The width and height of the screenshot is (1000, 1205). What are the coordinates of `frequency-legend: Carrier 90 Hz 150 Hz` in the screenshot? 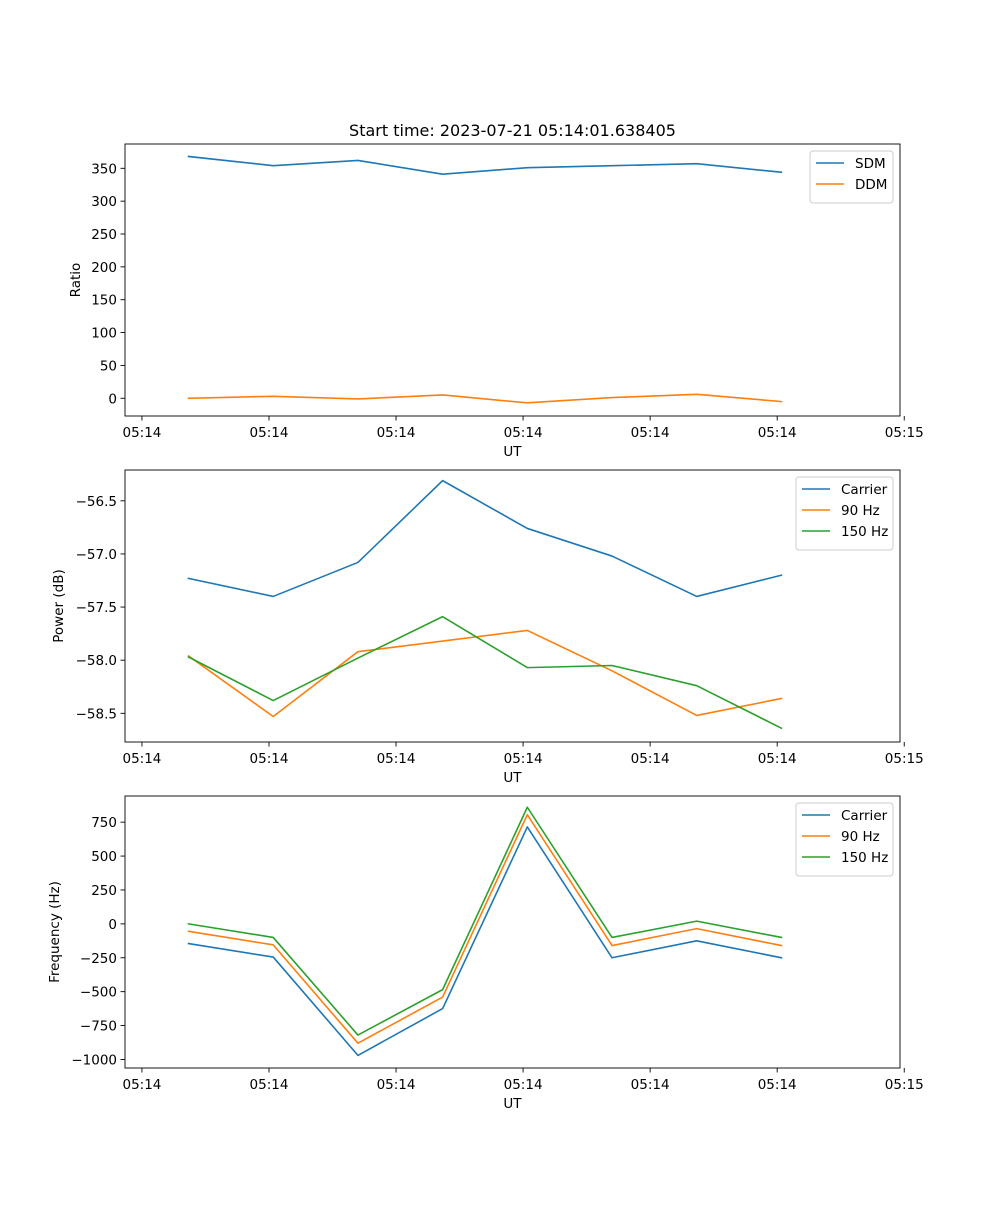 It's located at (844, 839).